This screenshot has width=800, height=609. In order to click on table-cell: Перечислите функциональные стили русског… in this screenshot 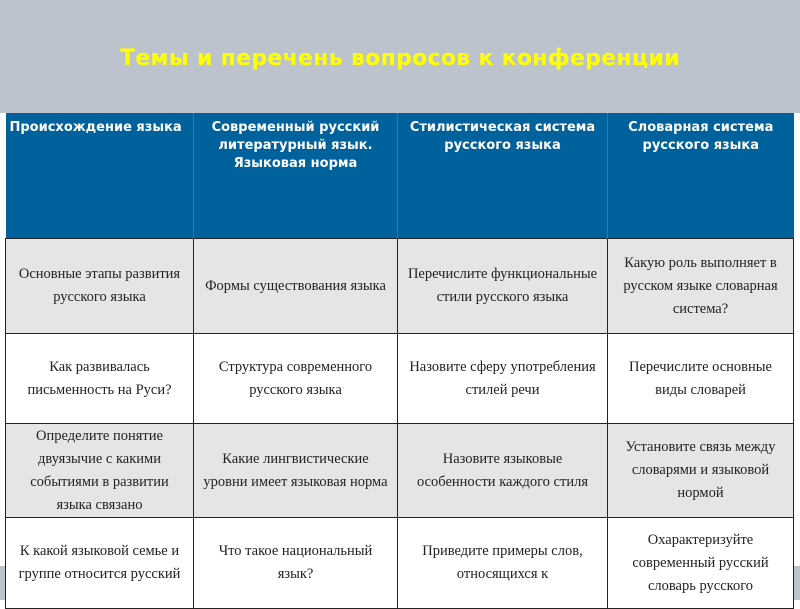, I will do `click(502, 286)`.